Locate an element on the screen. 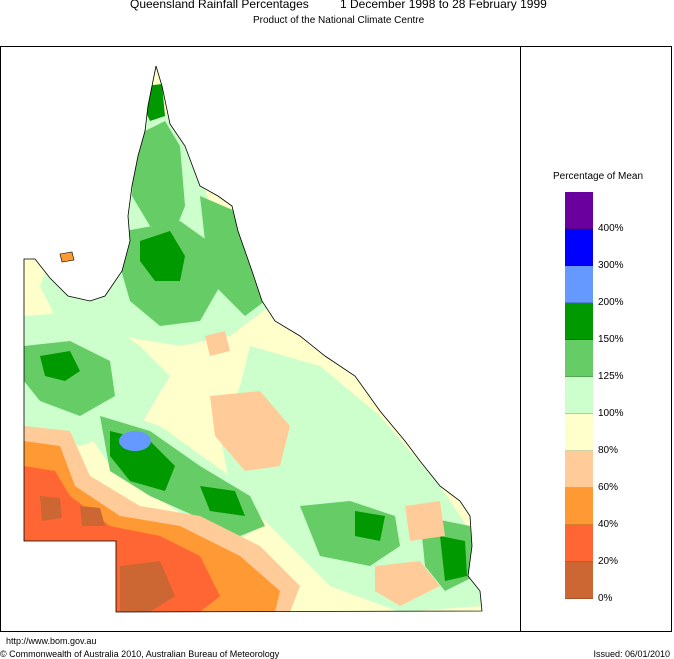  zone-150-200-west is located at coordinates (60, 366).